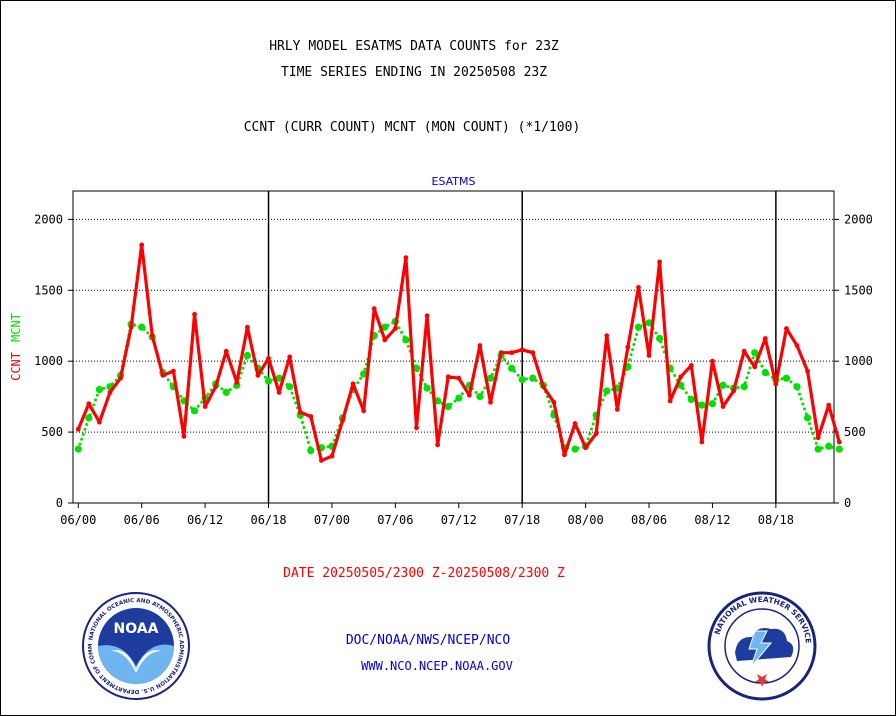  Describe the element at coordinates (858, 219) in the screenshot. I see `y-tick-label-right: 2000` at that location.